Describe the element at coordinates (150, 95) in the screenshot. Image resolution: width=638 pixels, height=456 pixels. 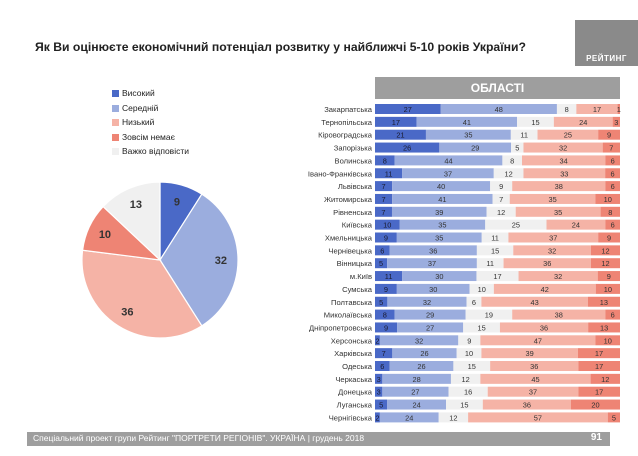
I see `legend-item: Високий` at that location.